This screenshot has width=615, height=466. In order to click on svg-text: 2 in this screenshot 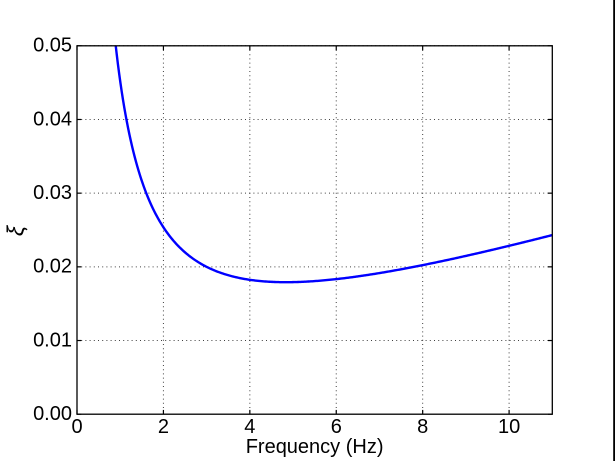, I will do `click(163, 427)`.